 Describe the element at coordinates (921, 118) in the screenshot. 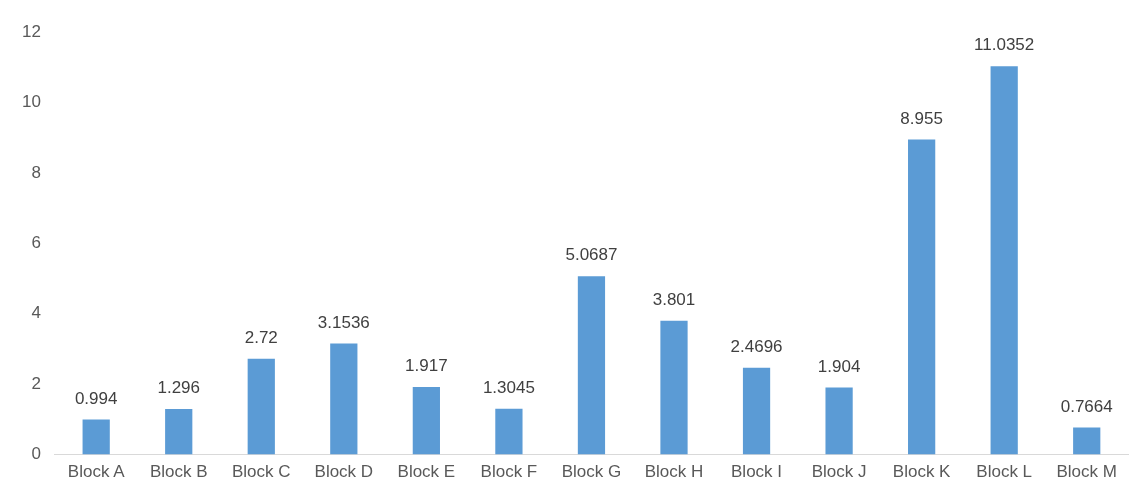

I see `data-label: 8.955` at that location.